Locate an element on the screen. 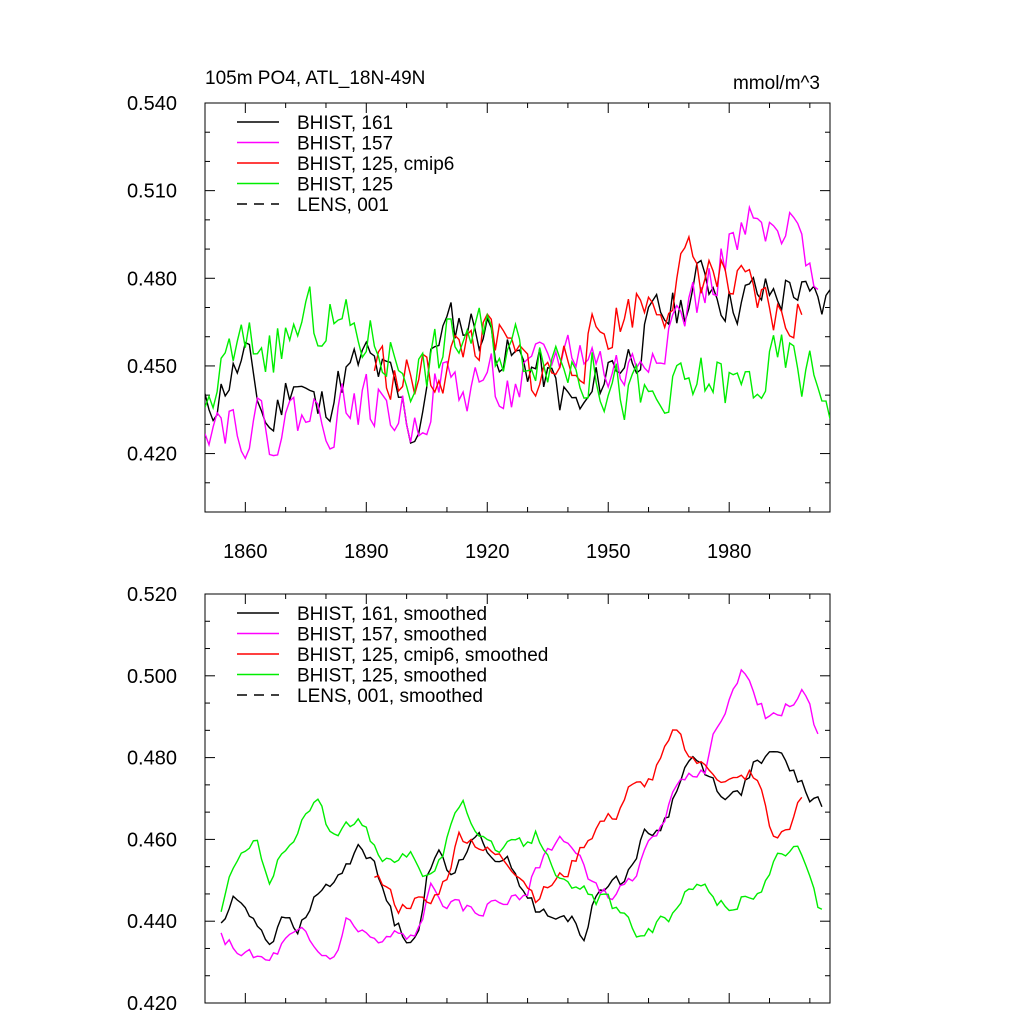 The image size is (1024, 1029). y-tick-label: 0.440 is located at coordinates (152, 922).